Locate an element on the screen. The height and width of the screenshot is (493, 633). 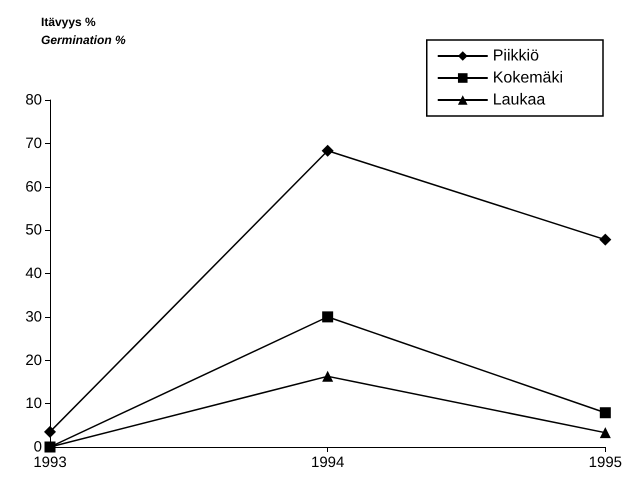
y-tick-label: 50 is located at coordinates (33, 230).